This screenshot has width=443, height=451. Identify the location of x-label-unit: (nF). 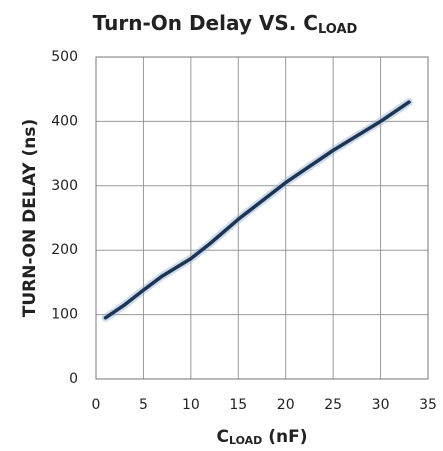
(284, 437).